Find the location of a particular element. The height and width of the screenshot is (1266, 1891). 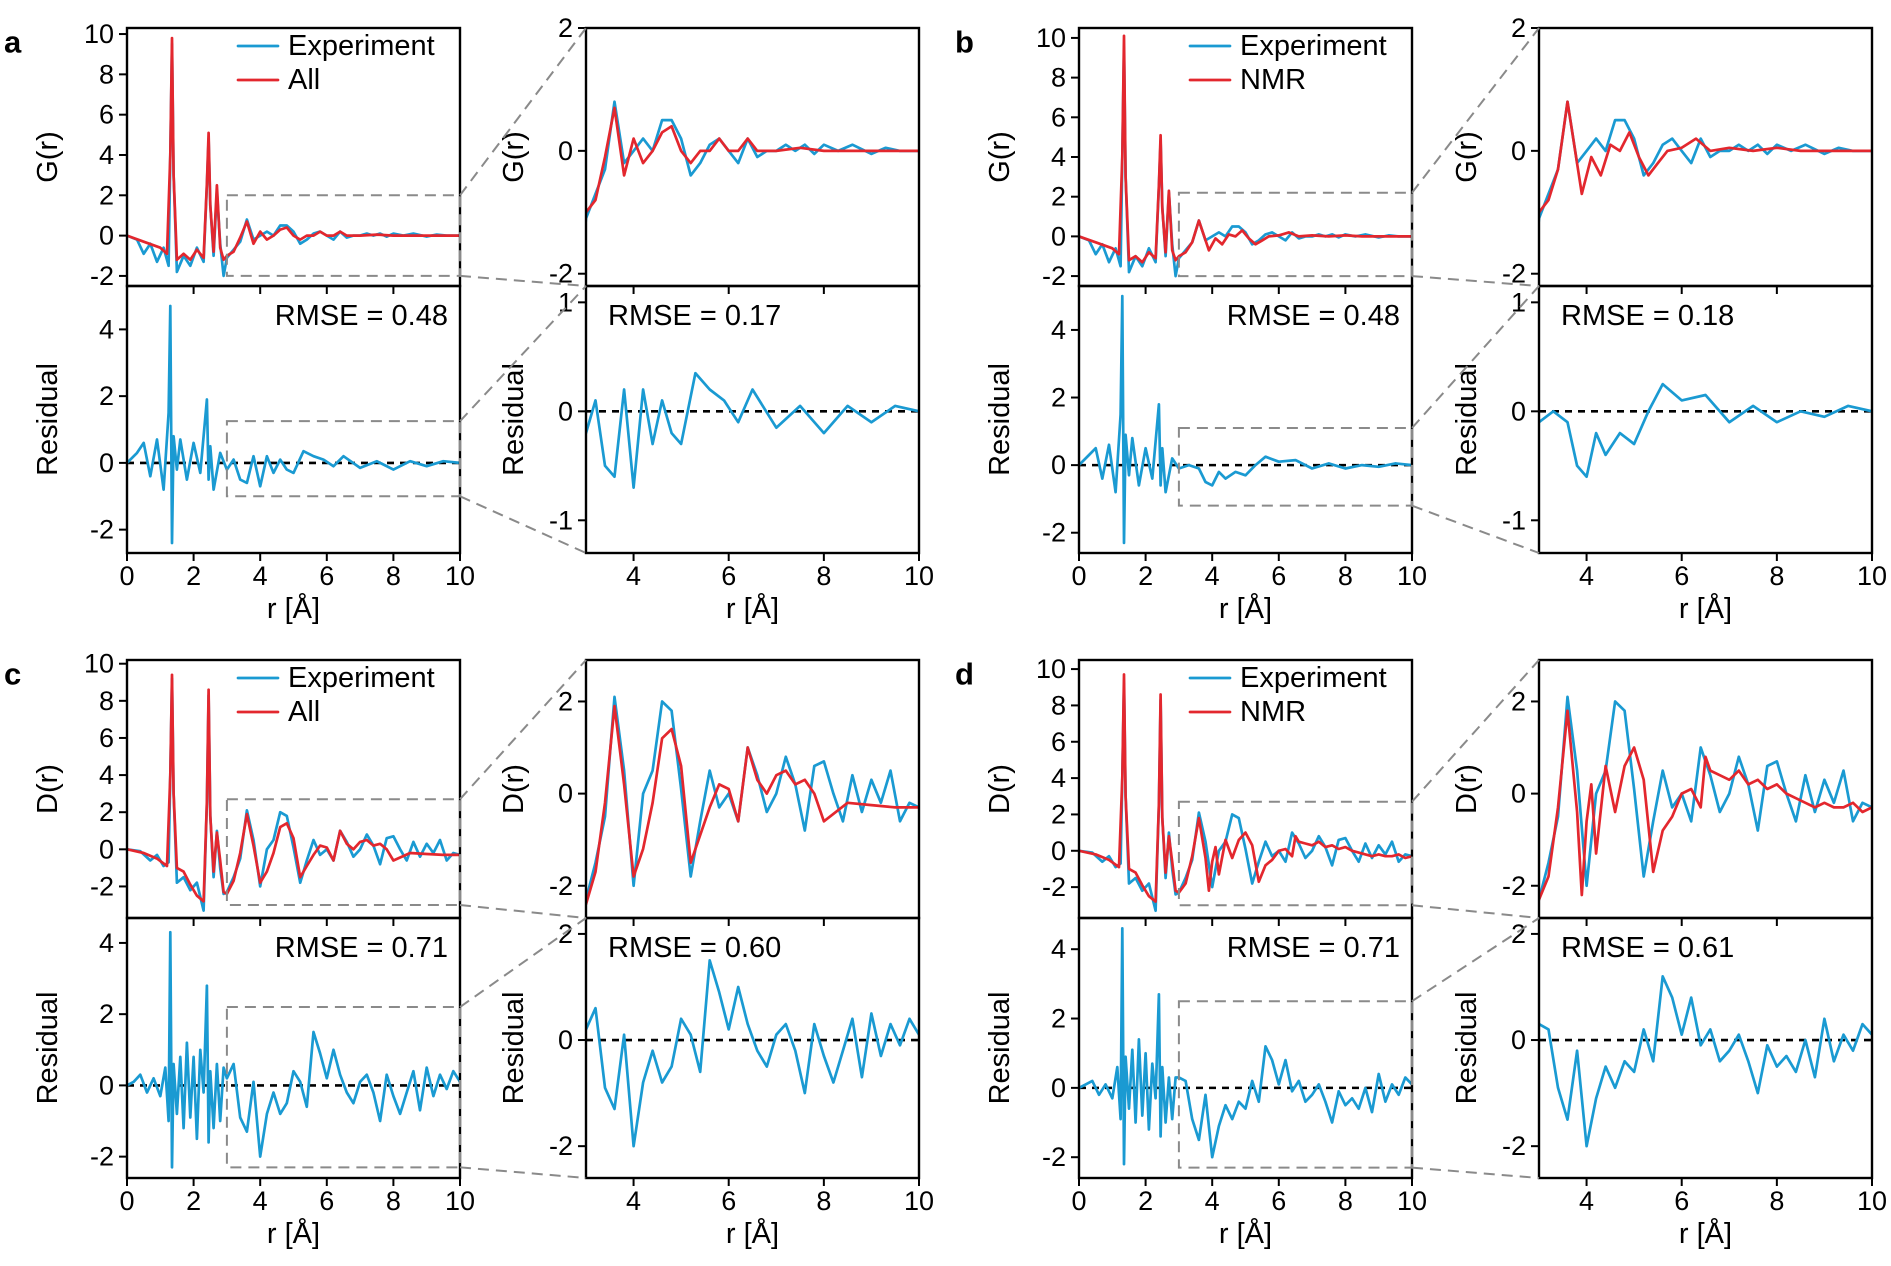

axes-main: -2 0 2 4 6 8 10 D(r) is located at coordinates (1199, 790).